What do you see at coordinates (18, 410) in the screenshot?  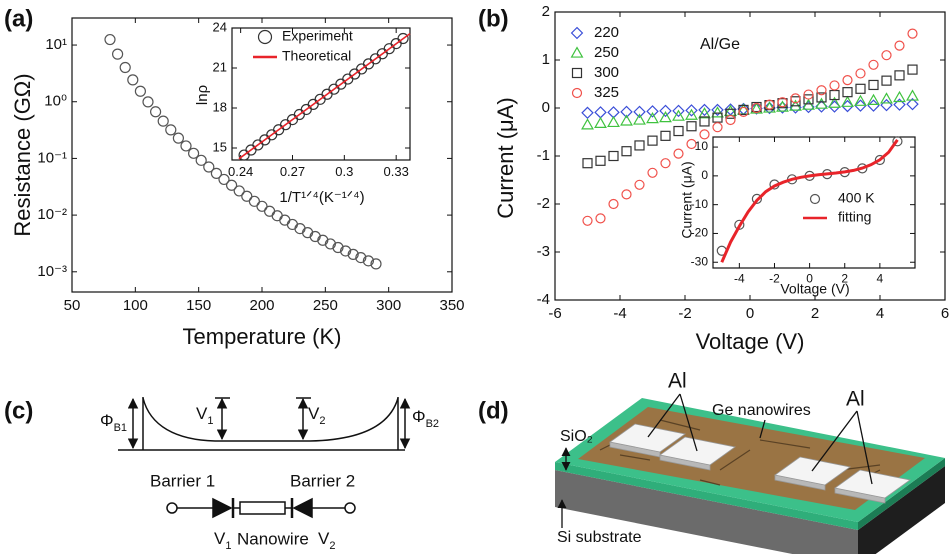 I see `panel-label: (c)` at bounding box center [18, 410].